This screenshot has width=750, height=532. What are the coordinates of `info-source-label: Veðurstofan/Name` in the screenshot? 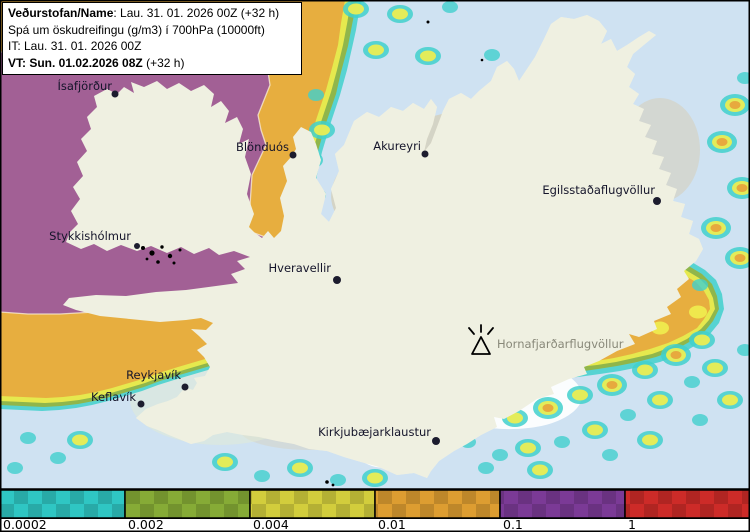 It's located at (61, 13).